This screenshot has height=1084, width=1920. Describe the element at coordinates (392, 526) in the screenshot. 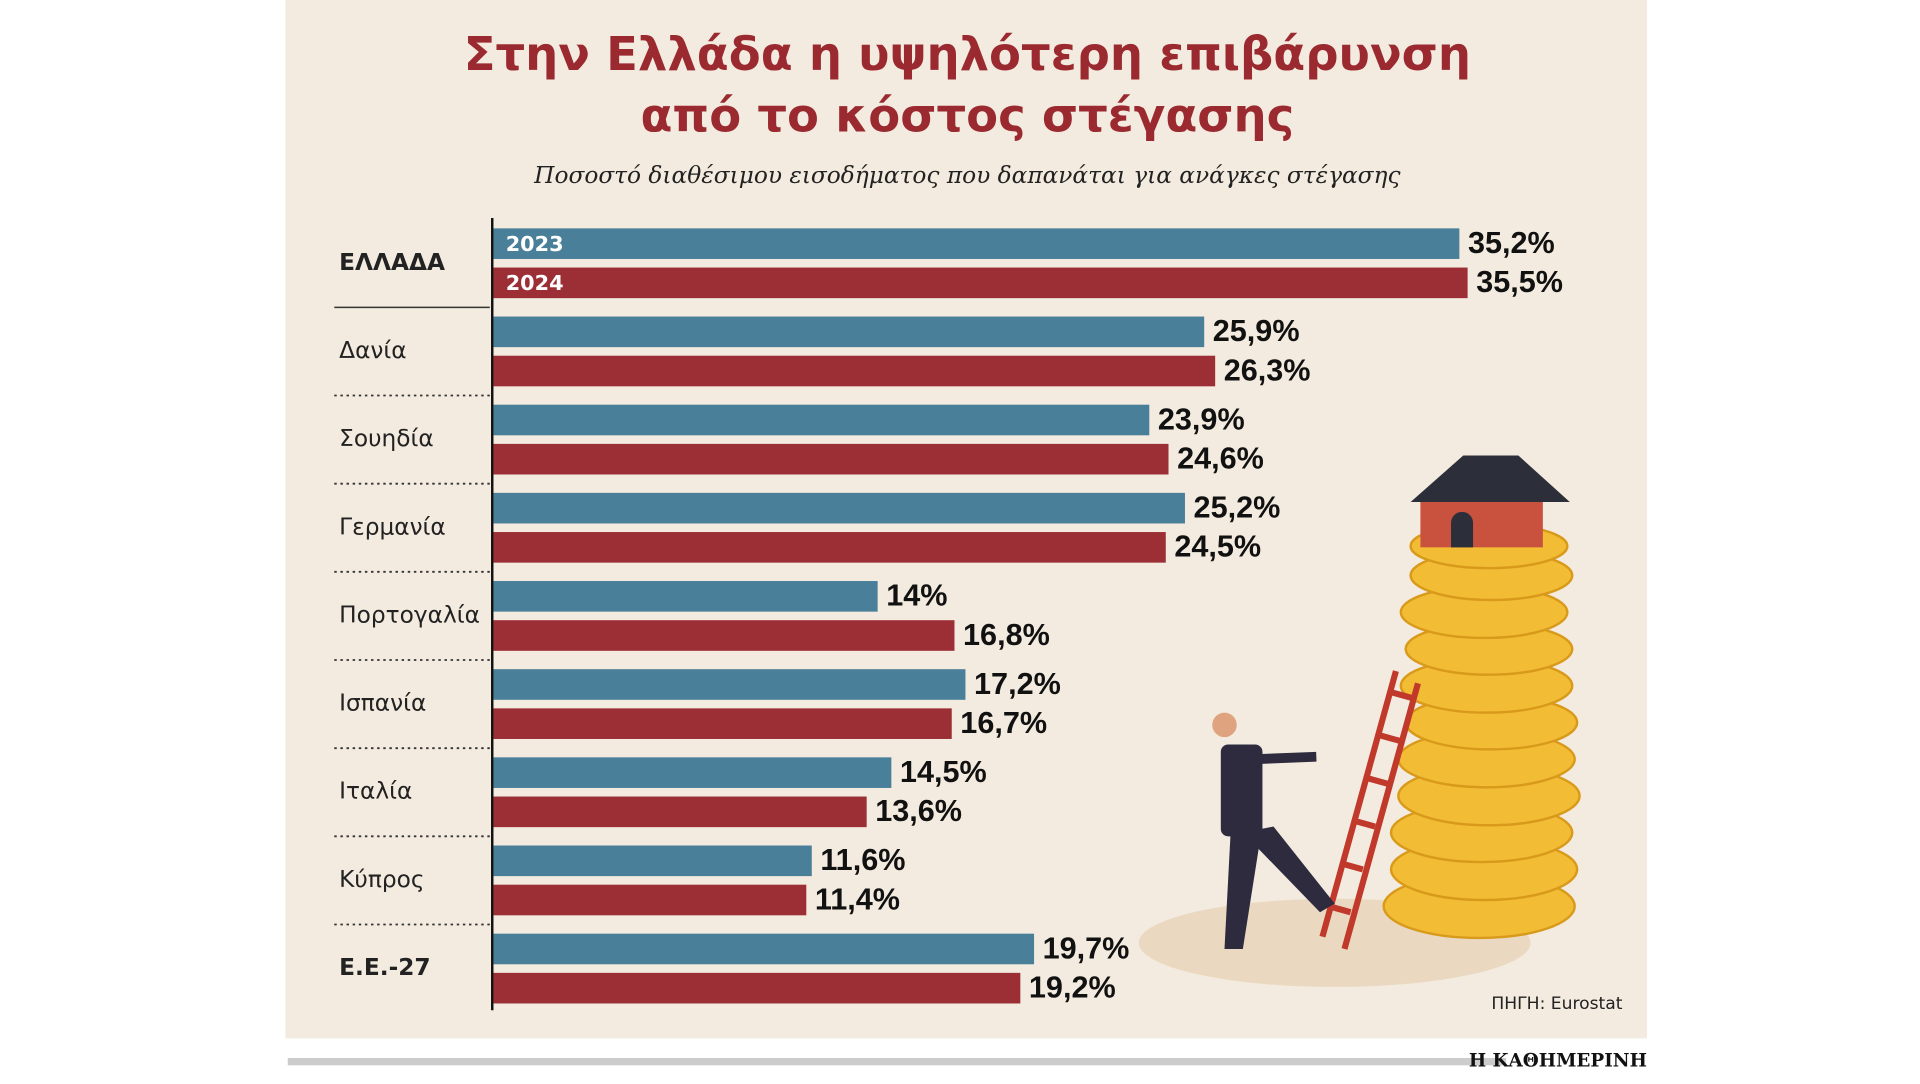

I see `category-label: Γερμανία` at that location.